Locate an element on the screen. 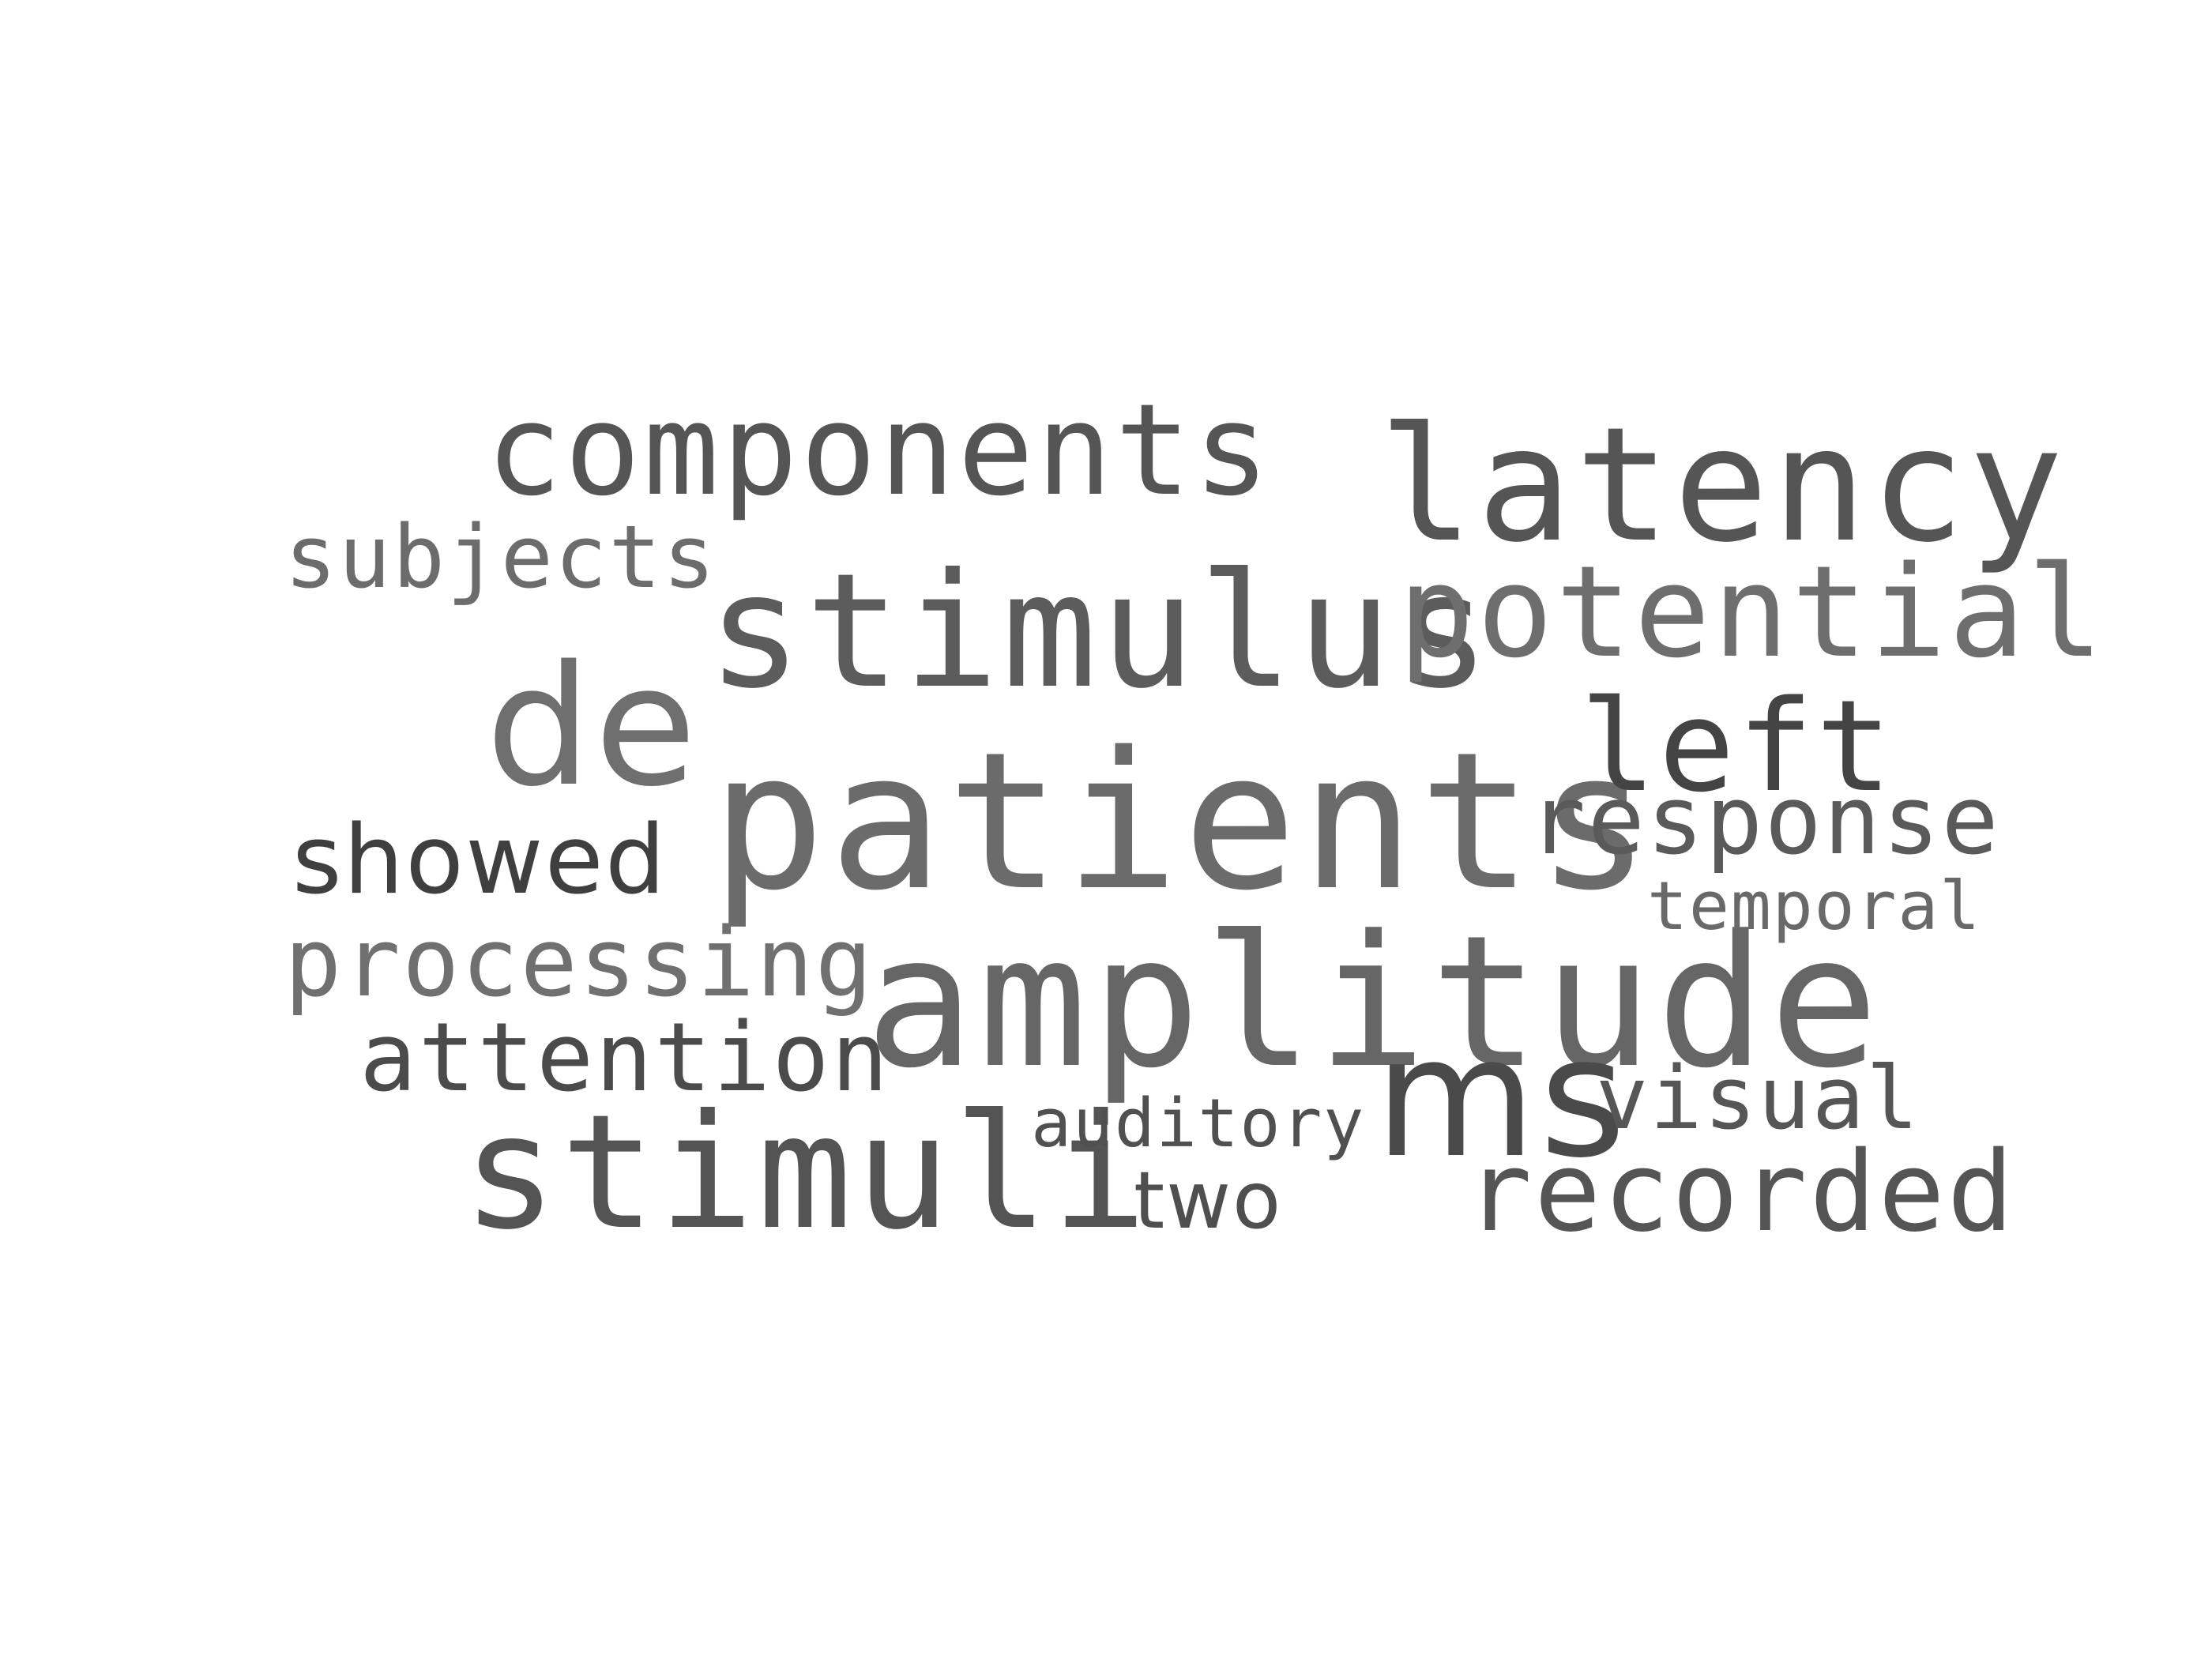 This screenshot has width=2212, height=1659. word-components: components is located at coordinates (880, 450).